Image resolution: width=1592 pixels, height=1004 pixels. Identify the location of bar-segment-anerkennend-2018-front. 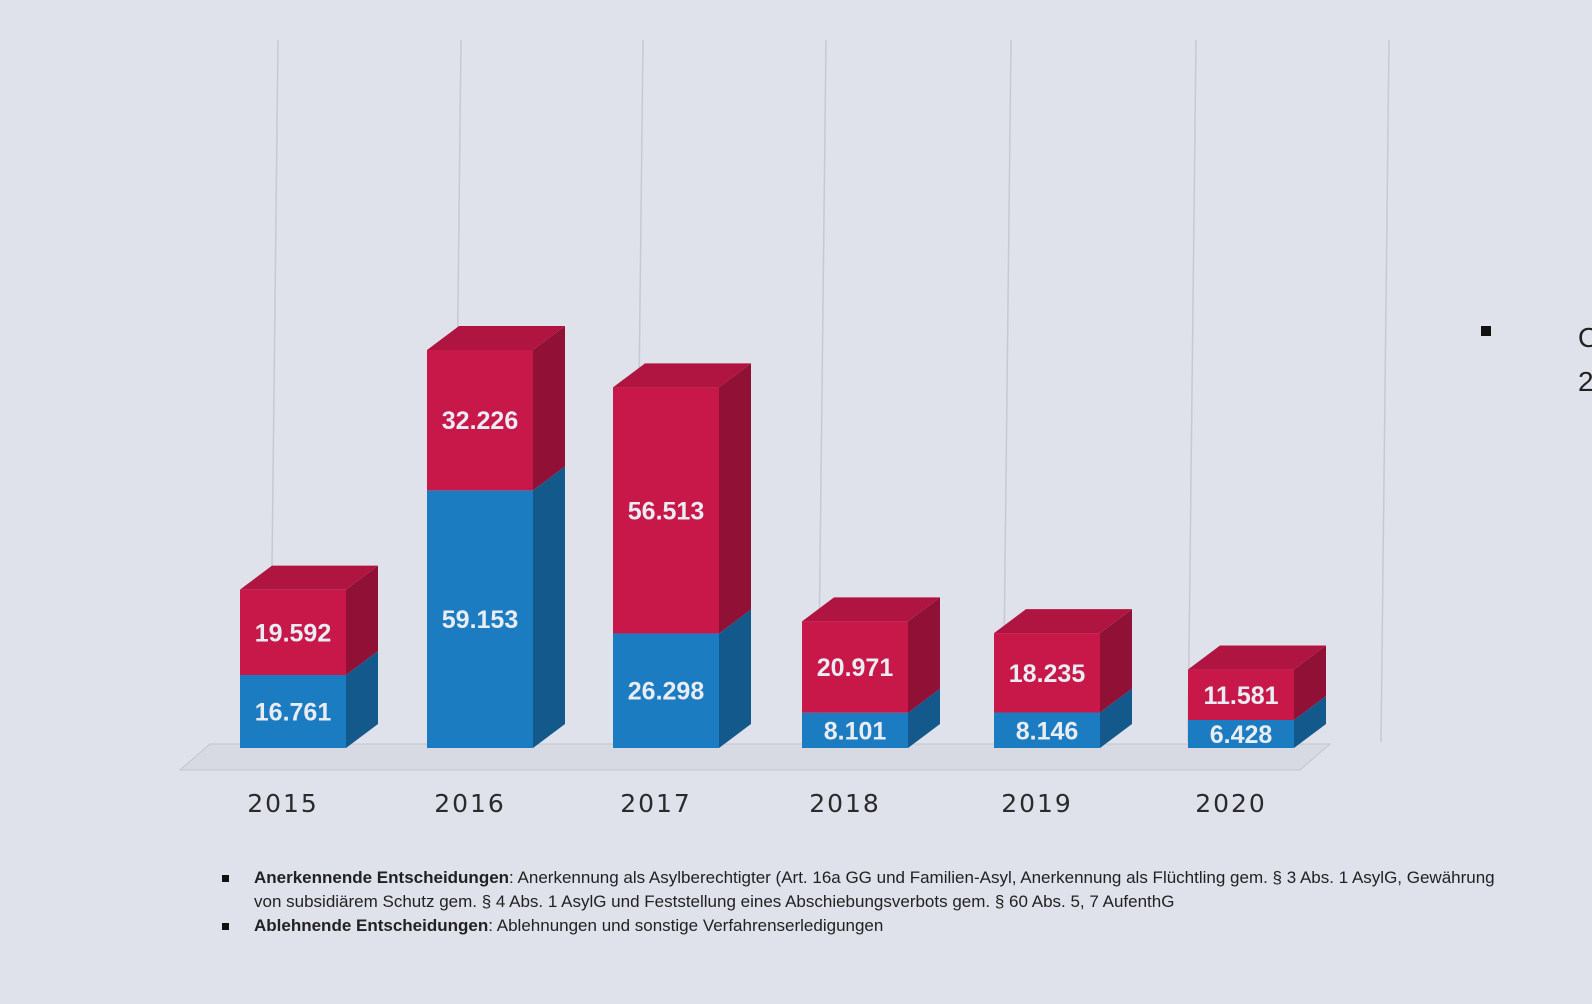
(855, 730).